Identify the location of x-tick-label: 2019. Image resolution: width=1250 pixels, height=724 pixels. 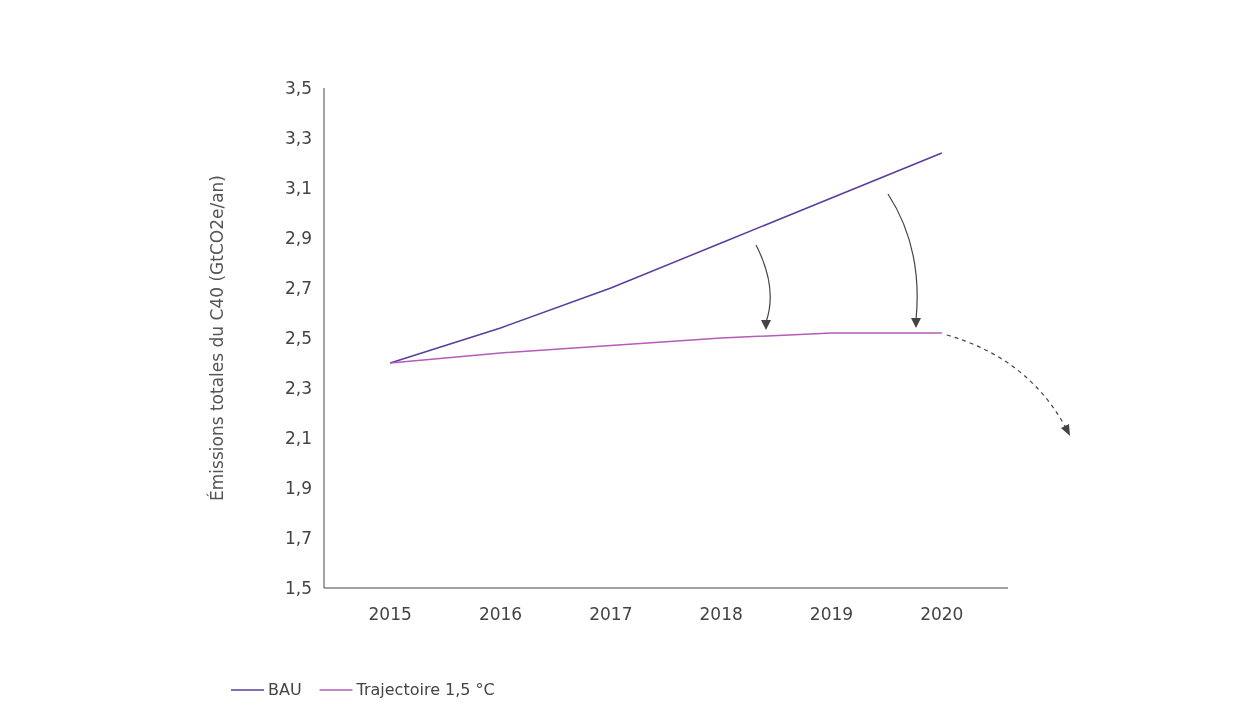
(831, 614).